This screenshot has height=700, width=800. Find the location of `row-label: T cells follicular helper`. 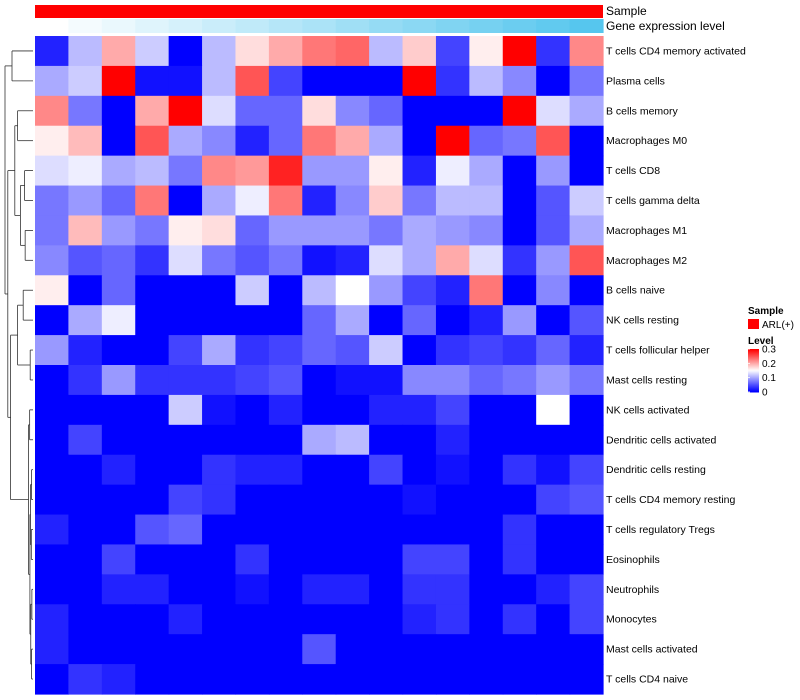

row-label: T cells follicular helper is located at coordinates (658, 351).